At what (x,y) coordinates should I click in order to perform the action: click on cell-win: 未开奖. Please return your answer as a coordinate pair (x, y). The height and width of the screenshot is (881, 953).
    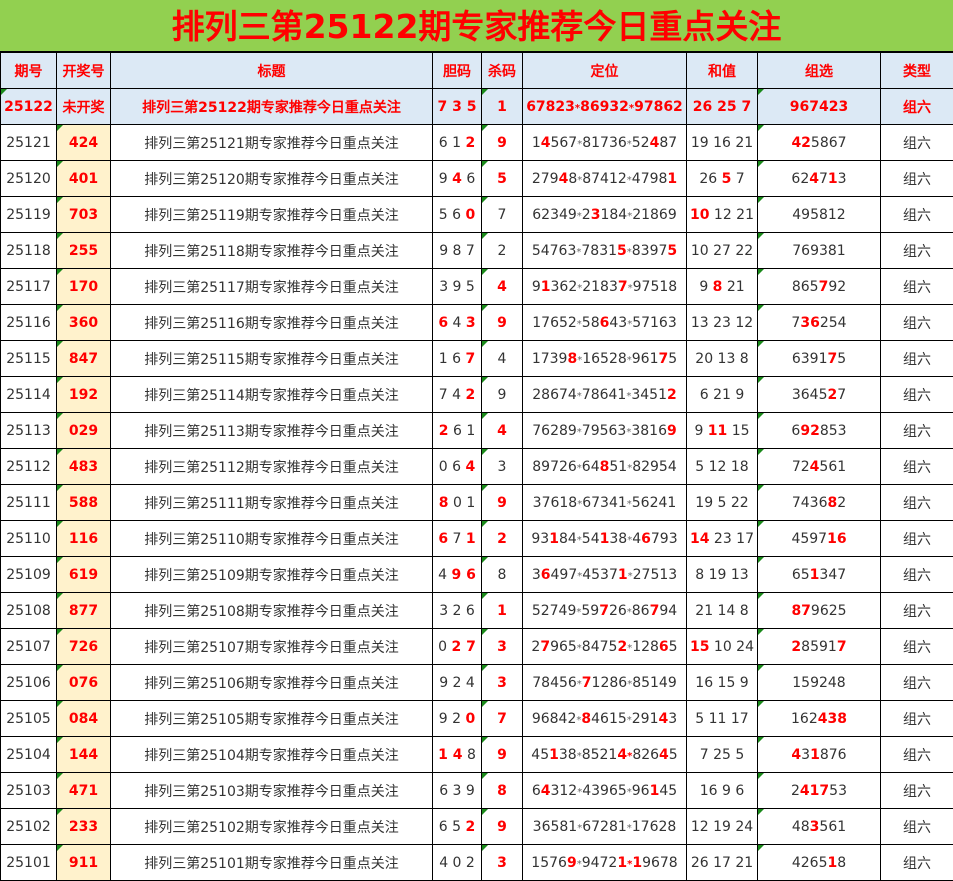
    Looking at the image, I should click on (83, 106).